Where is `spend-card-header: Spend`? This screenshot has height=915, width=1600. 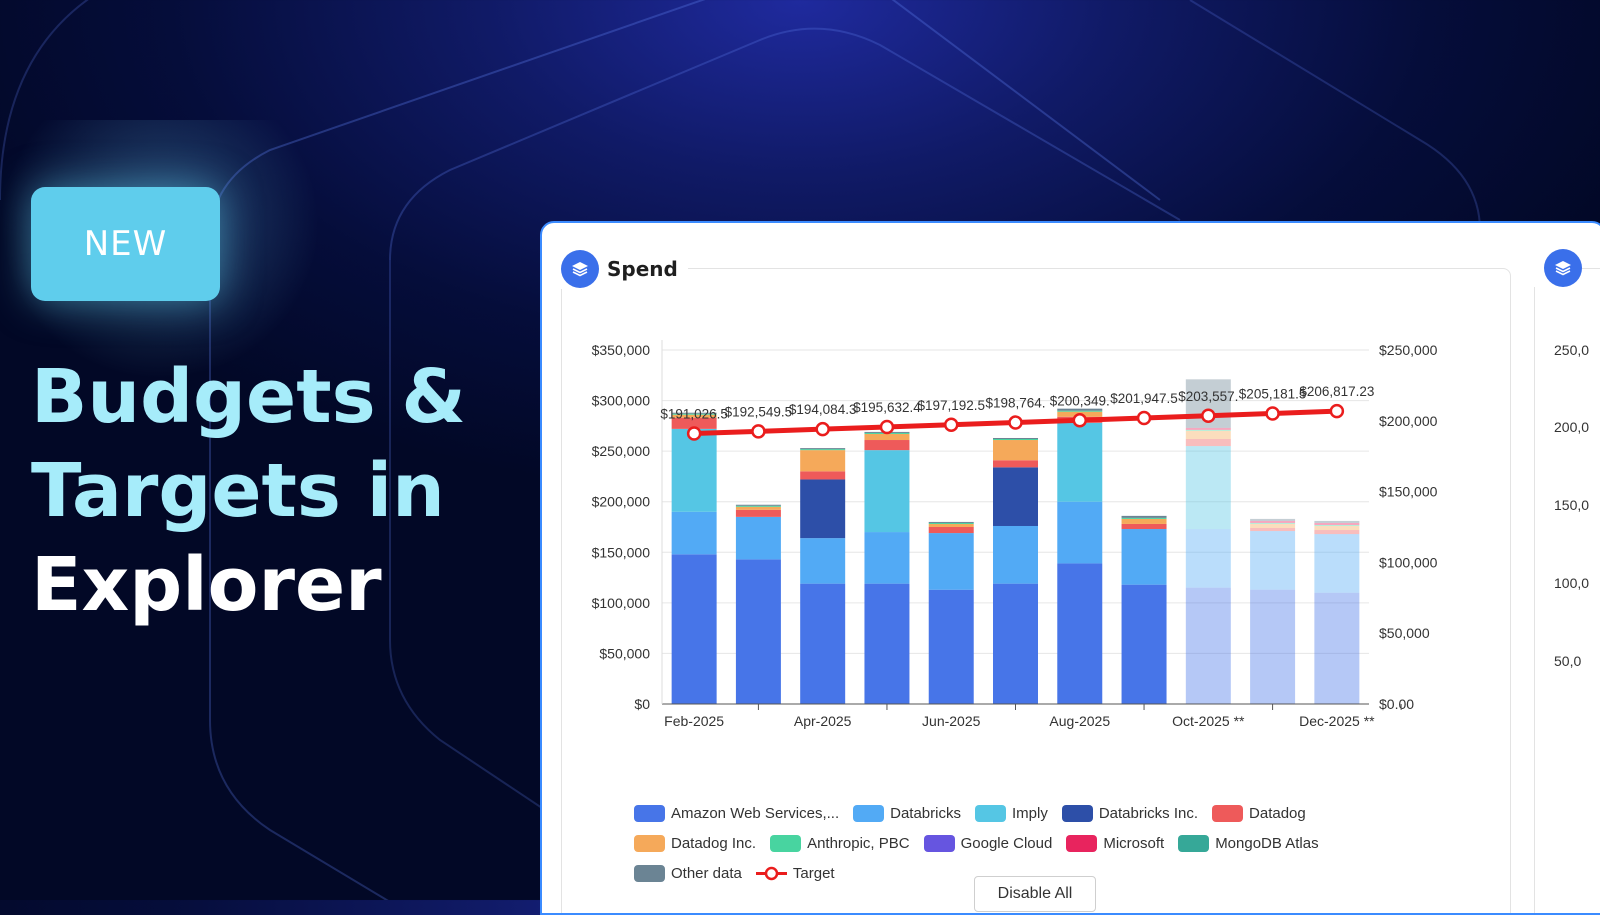 spend-card-header: Spend is located at coordinates (624, 269).